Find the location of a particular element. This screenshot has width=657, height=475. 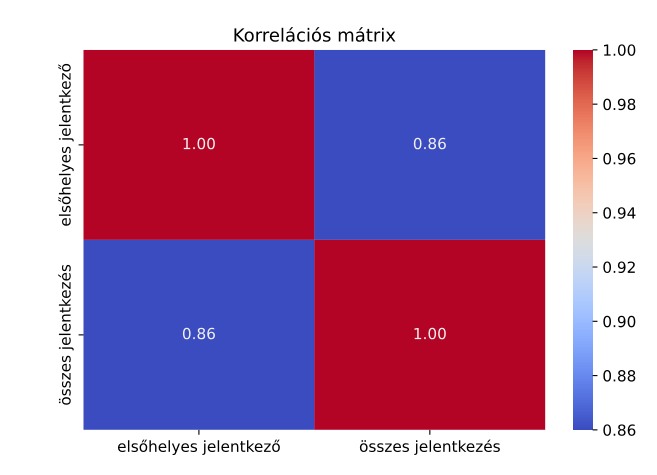

color-bar-label: 0.92 is located at coordinates (619, 267).